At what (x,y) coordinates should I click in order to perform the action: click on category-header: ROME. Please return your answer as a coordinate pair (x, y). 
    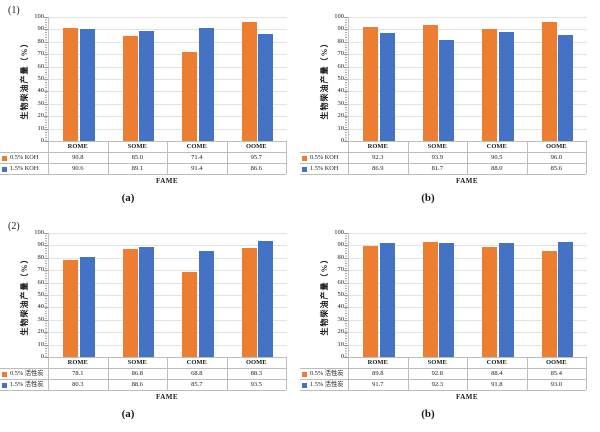
    Looking at the image, I should click on (377, 362).